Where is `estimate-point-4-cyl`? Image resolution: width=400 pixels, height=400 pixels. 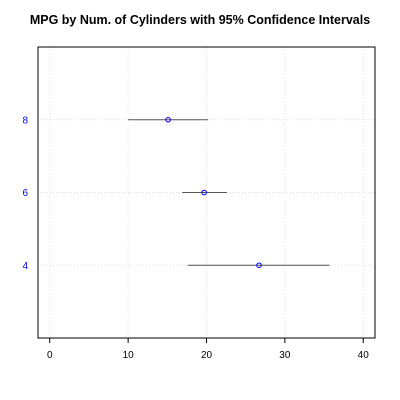
estimate-point-4-cyl is located at coordinates (259, 265).